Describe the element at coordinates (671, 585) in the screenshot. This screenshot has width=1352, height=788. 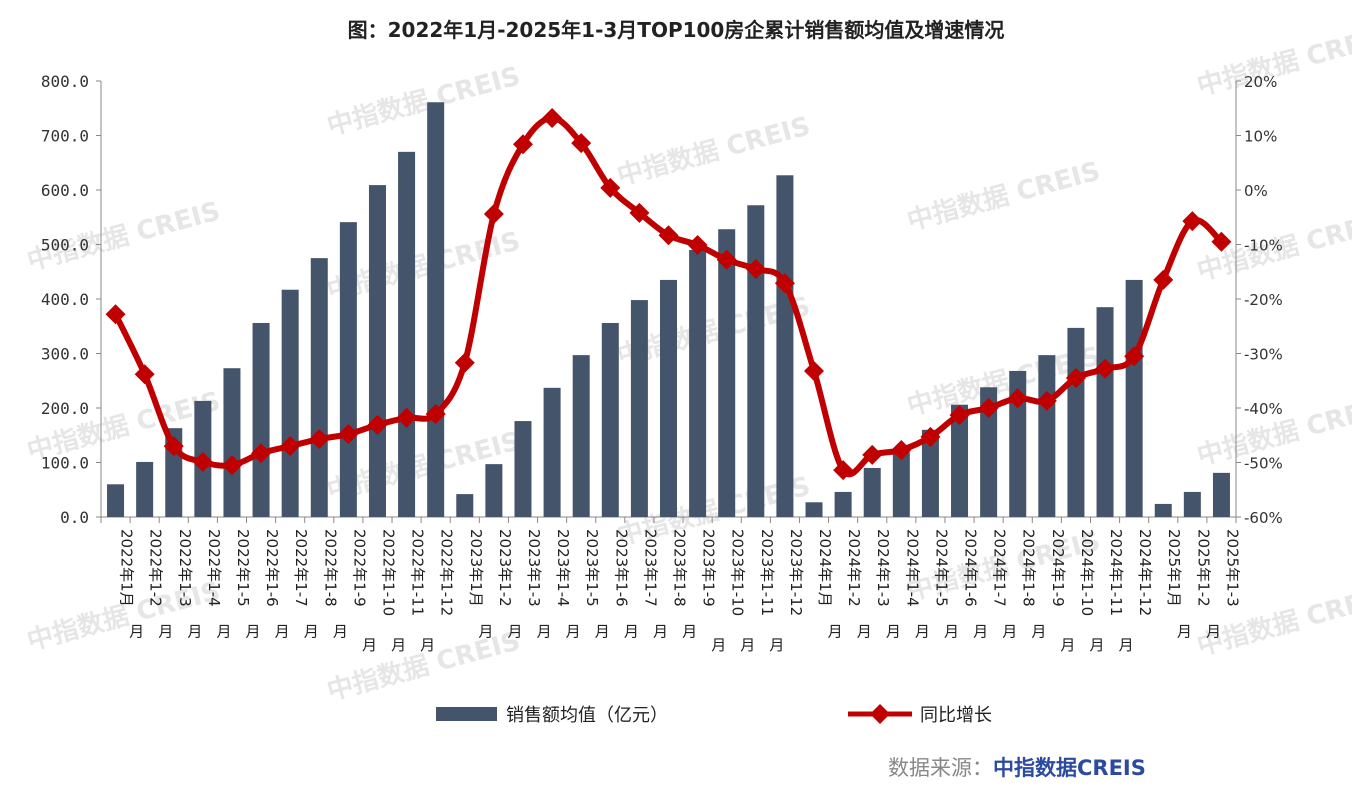
I see `x-tick-label: 2023年1-8月` at that location.